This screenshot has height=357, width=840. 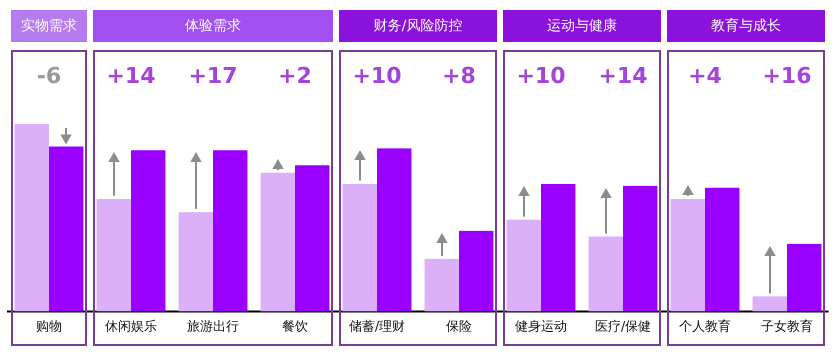 What do you see at coordinates (541, 327) in the screenshot?
I see `x-tick-label: 健身运动` at bounding box center [541, 327].